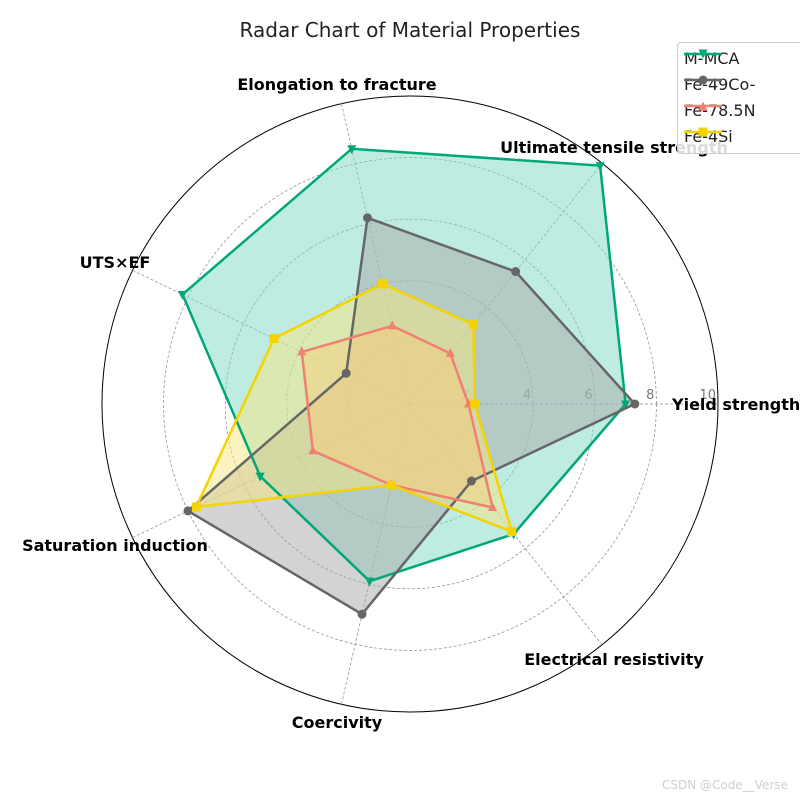  Describe the element at coordinates (115, 545) in the screenshot. I see `axis-label: Saturation induction` at that location.